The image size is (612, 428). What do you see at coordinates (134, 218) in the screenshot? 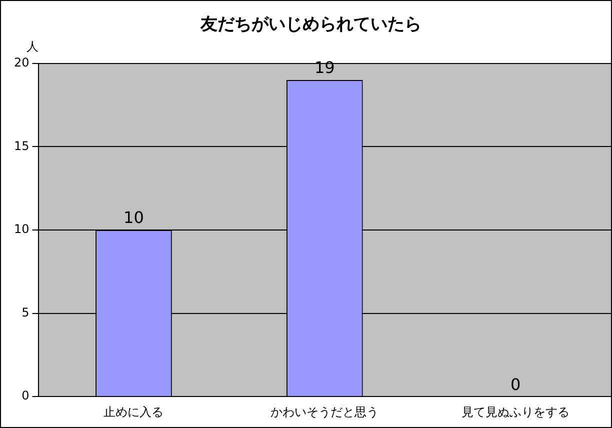
I see `data-label: 10` at bounding box center [134, 218].